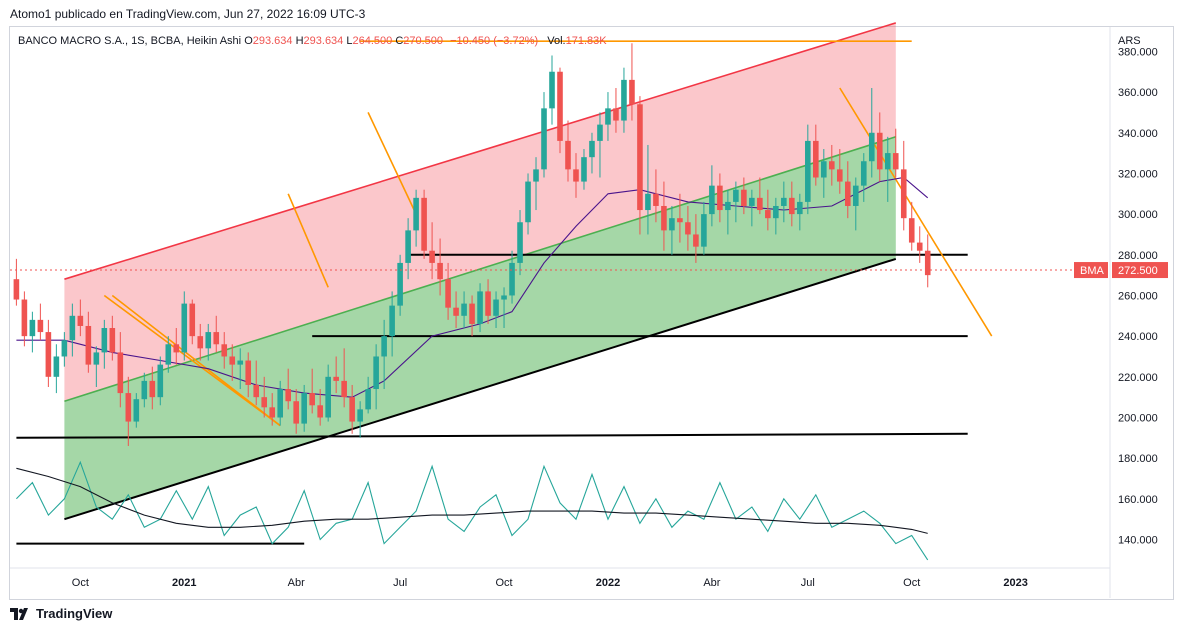 This screenshot has width=1183, height=632. Describe the element at coordinates (1138, 174) in the screenshot. I see `y-tick-label: 320.000` at that location.